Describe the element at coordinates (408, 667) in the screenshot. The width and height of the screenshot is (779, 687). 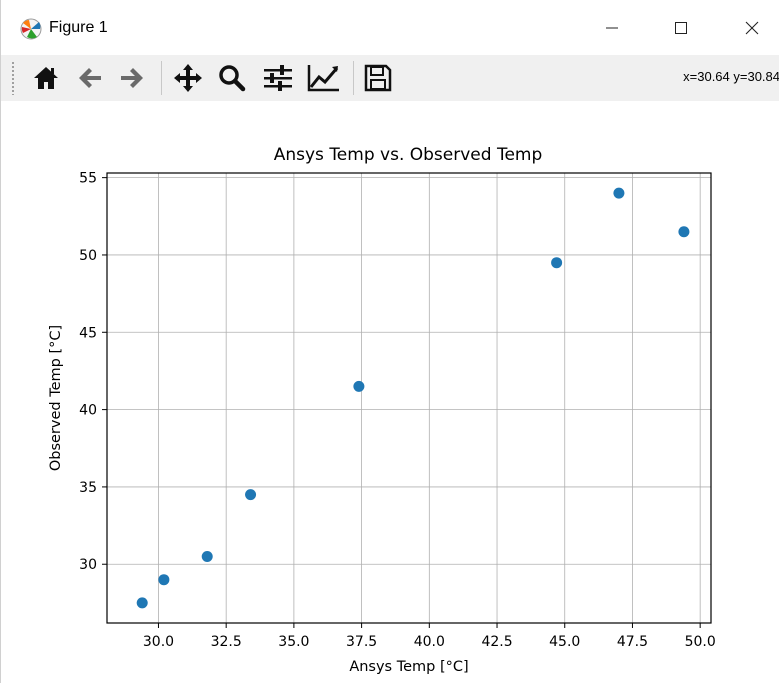
I see `x-axis-label: Ansys Temp [°C]` at that location.